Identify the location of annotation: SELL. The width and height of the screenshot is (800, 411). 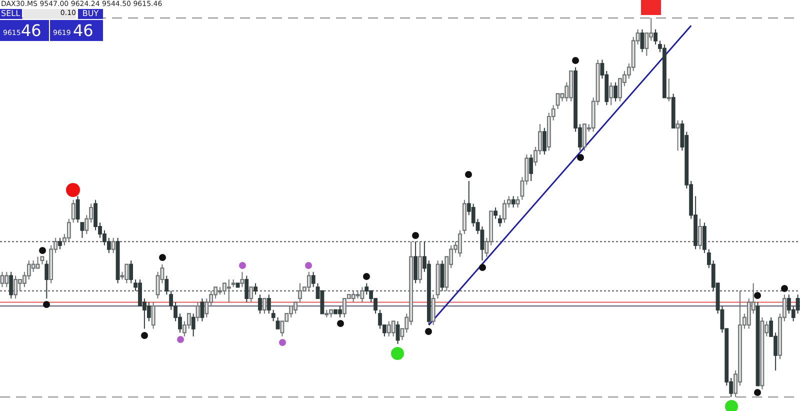
(11, 14).